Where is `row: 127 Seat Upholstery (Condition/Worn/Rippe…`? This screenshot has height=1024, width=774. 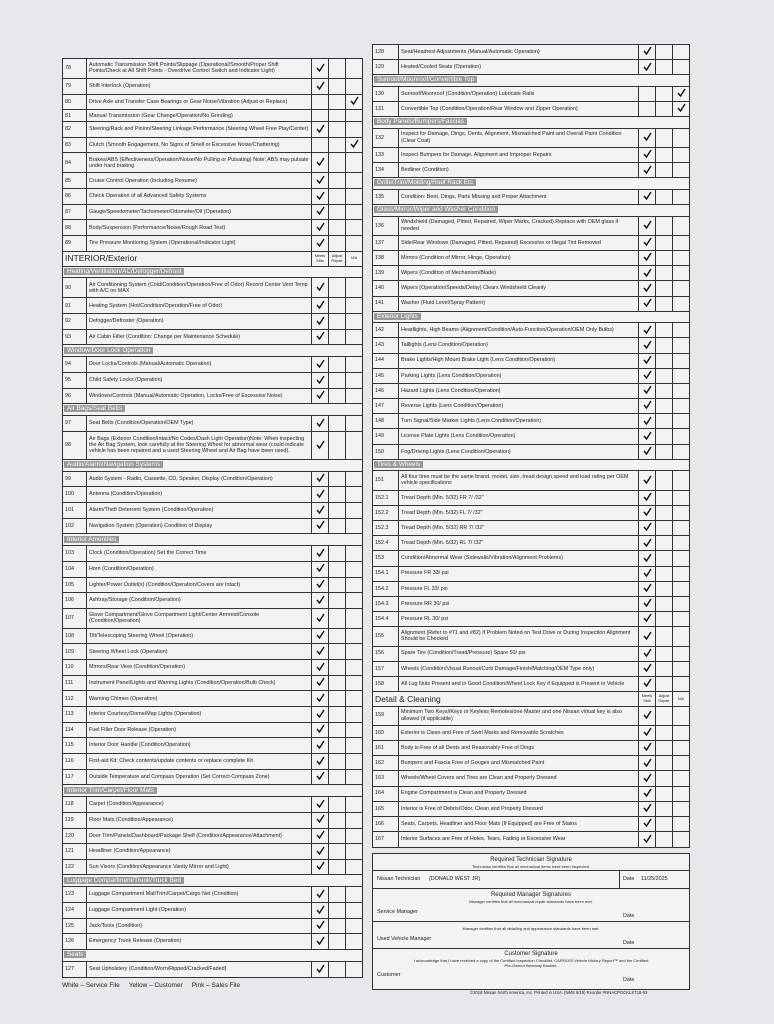 row: 127 Seat Upholstery (Condition/Worn/Rippe… is located at coordinates (212, 969).